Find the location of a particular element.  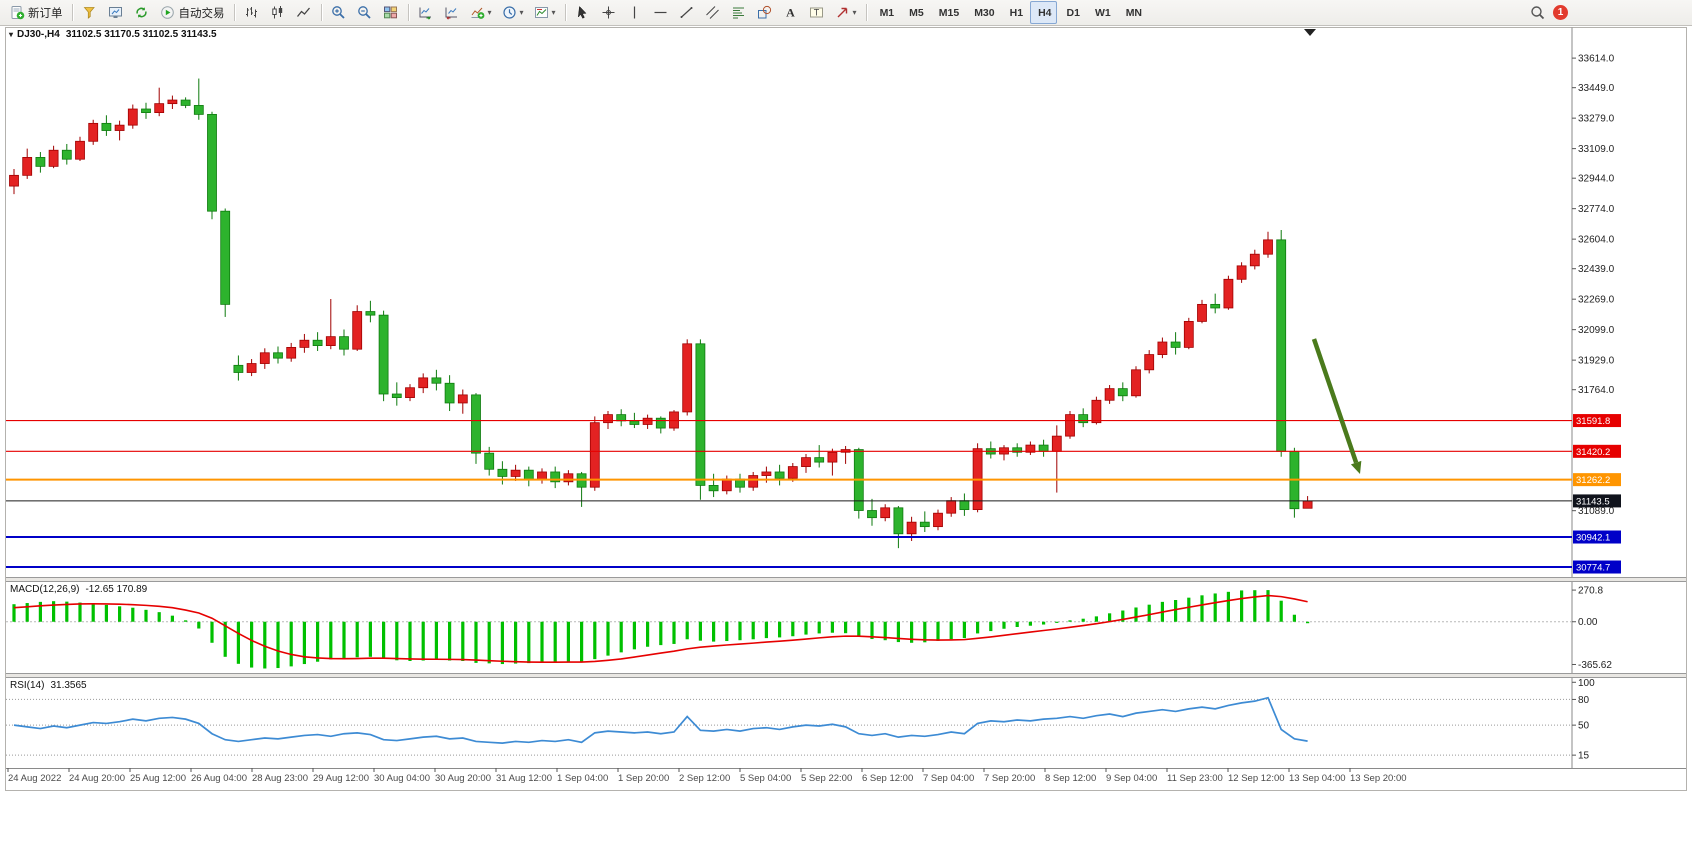

fibonacci-button is located at coordinates (739, 12).